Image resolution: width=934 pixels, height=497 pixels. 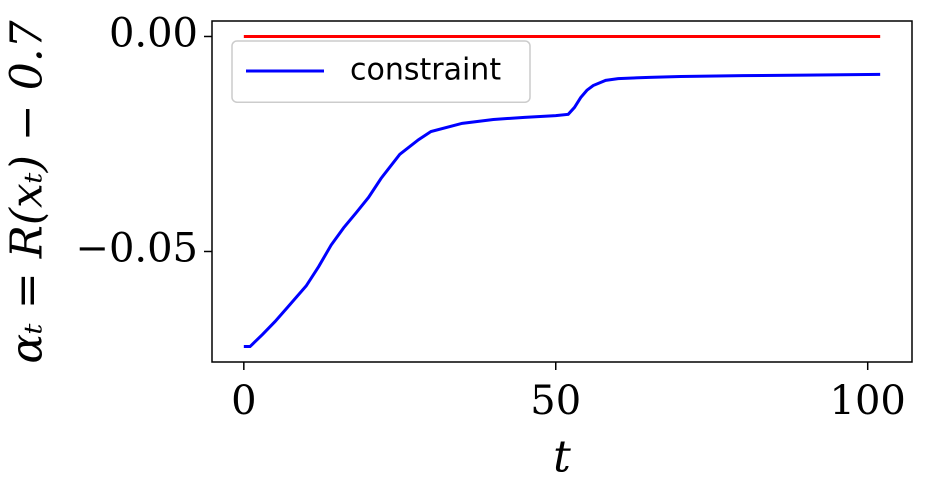 What do you see at coordinates (153, 33) in the screenshot?
I see `y-tick-label: 0.00` at bounding box center [153, 33].